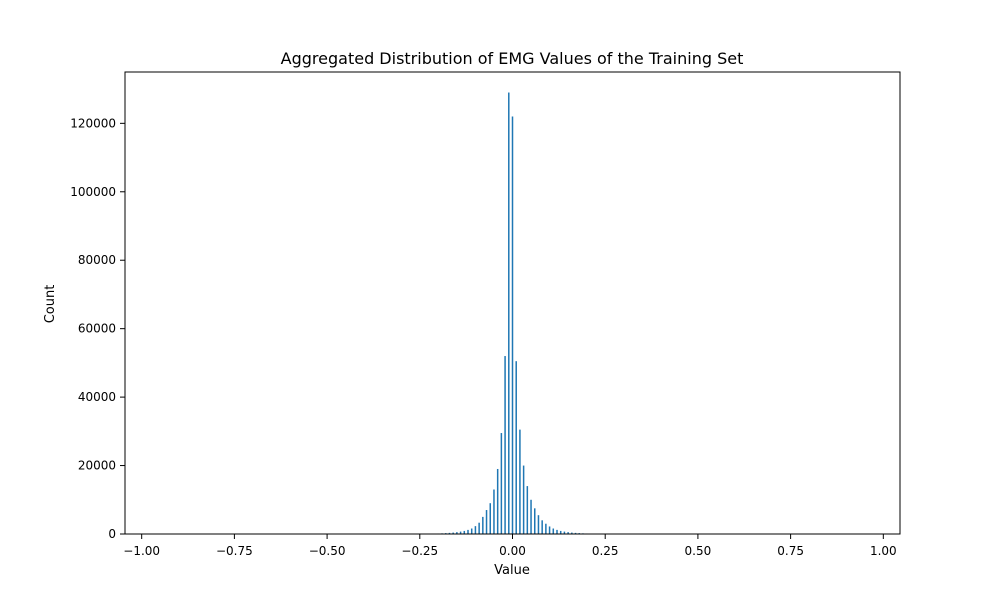  Describe the element at coordinates (883, 551) in the screenshot. I see `x-tick-label: 1.00` at that location.